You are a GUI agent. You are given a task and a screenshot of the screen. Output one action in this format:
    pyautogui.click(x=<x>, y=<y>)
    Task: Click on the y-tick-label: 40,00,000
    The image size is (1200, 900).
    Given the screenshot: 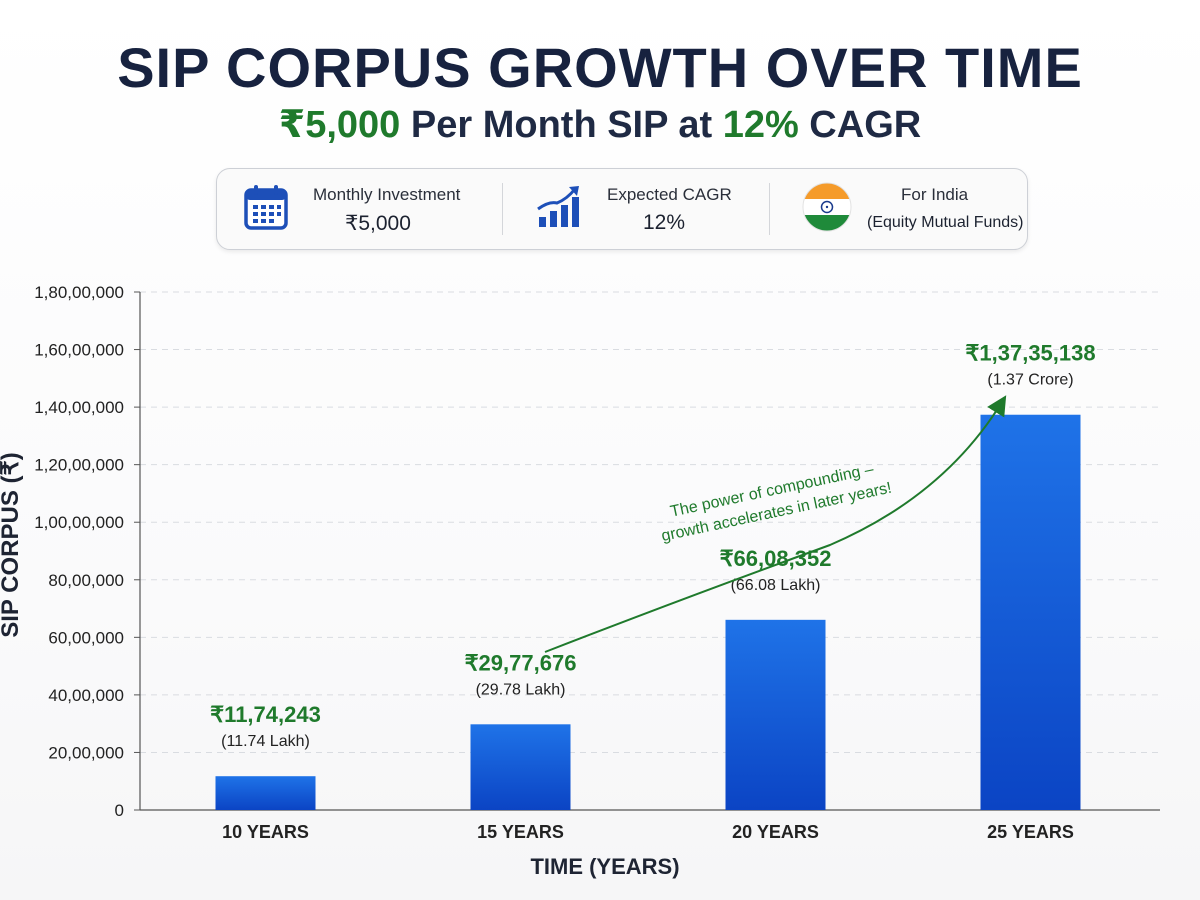 What is the action you would take?
    pyautogui.click(x=86, y=695)
    